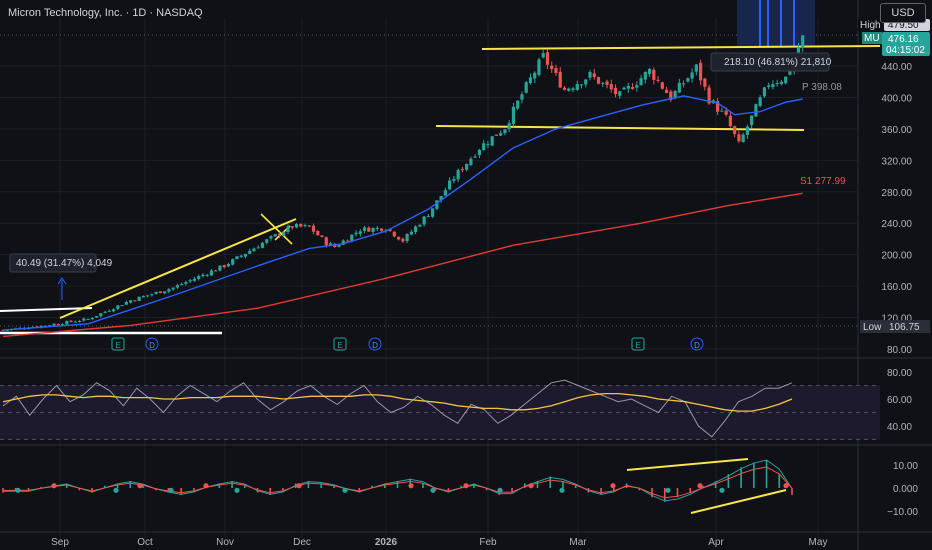 The image size is (932, 550). Describe the element at coordinates (896, 67) in the screenshot. I see `price-tick-label: 440.00` at that location.